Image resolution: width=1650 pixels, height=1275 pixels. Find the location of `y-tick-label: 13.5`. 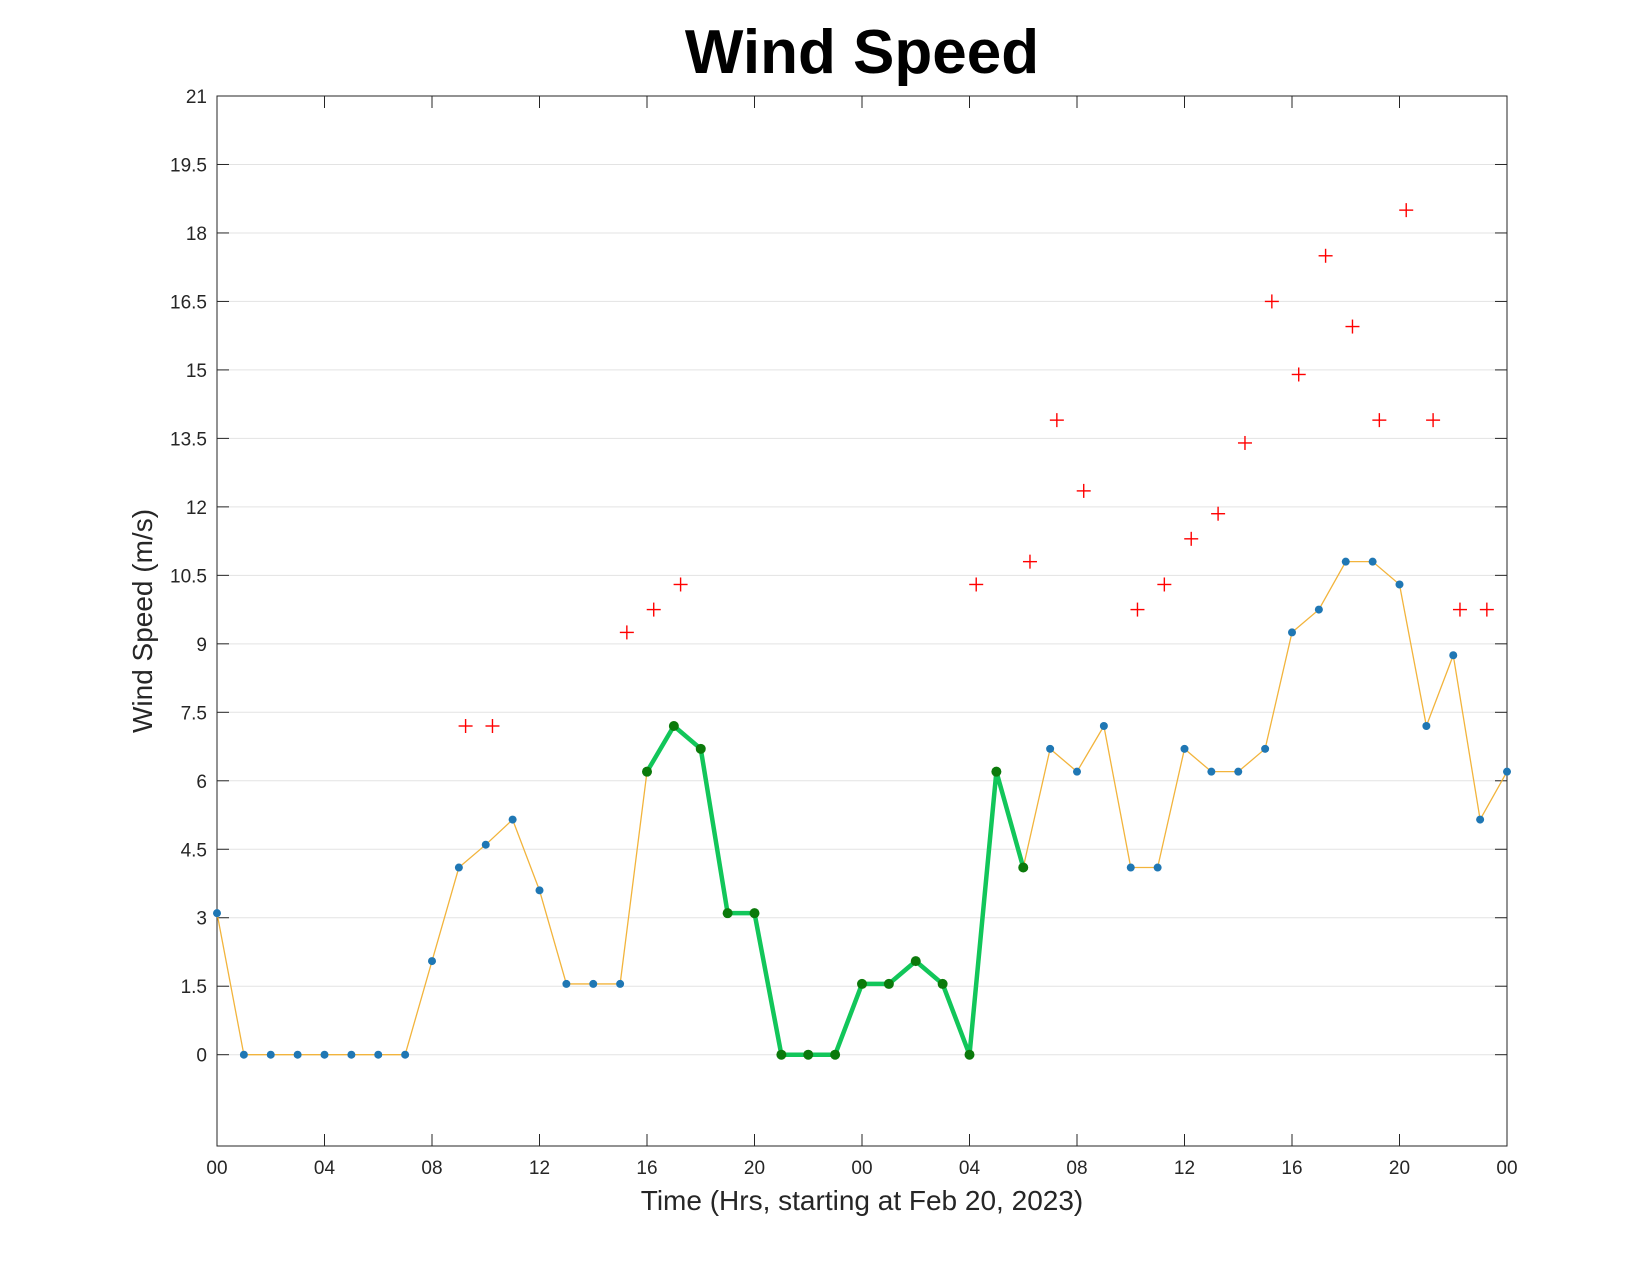

y-tick-label: 13.5 is located at coordinates (188, 439).